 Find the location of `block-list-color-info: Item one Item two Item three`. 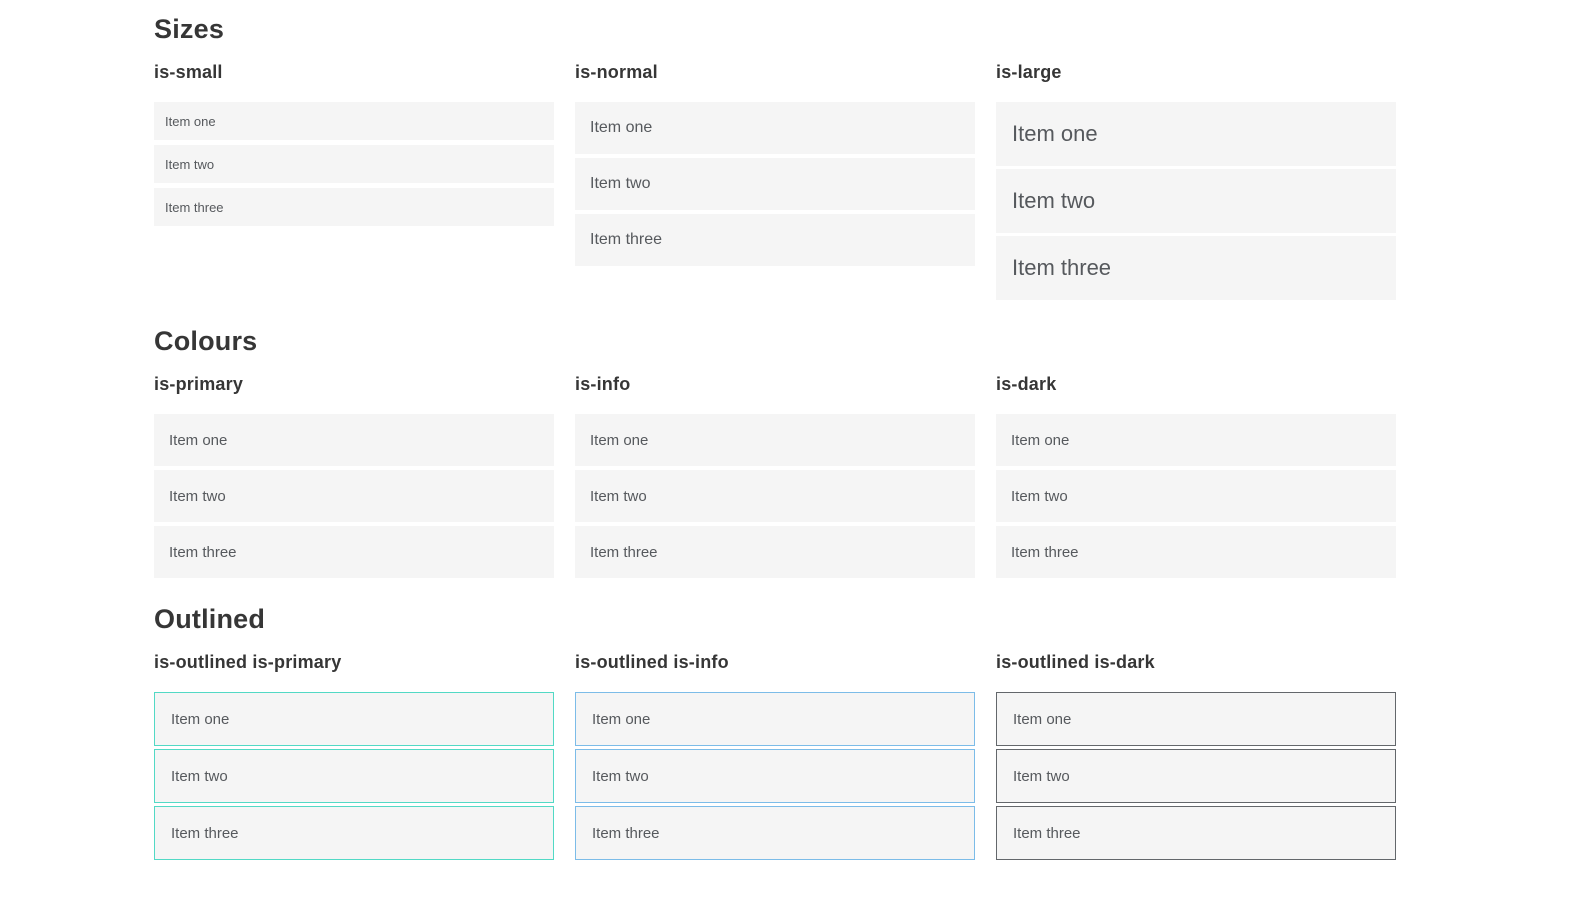

block-list-color-info: Item one Item two Item three is located at coordinates (775, 496).